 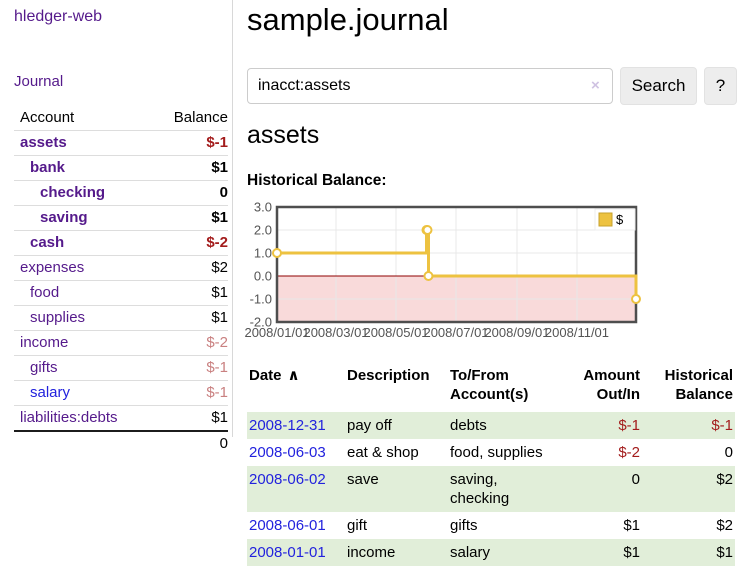 What do you see at coordinates (348, 19) in the screenshot?
I see `page-title: sample.journal` at bounding box center [348, 19].